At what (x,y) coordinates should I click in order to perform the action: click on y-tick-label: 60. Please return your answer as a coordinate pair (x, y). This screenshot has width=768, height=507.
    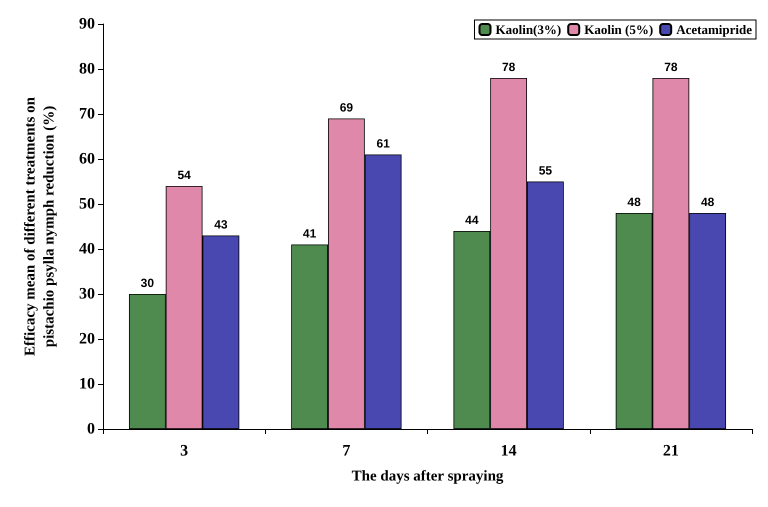
    Looking at the image, I should click on (87, 159).